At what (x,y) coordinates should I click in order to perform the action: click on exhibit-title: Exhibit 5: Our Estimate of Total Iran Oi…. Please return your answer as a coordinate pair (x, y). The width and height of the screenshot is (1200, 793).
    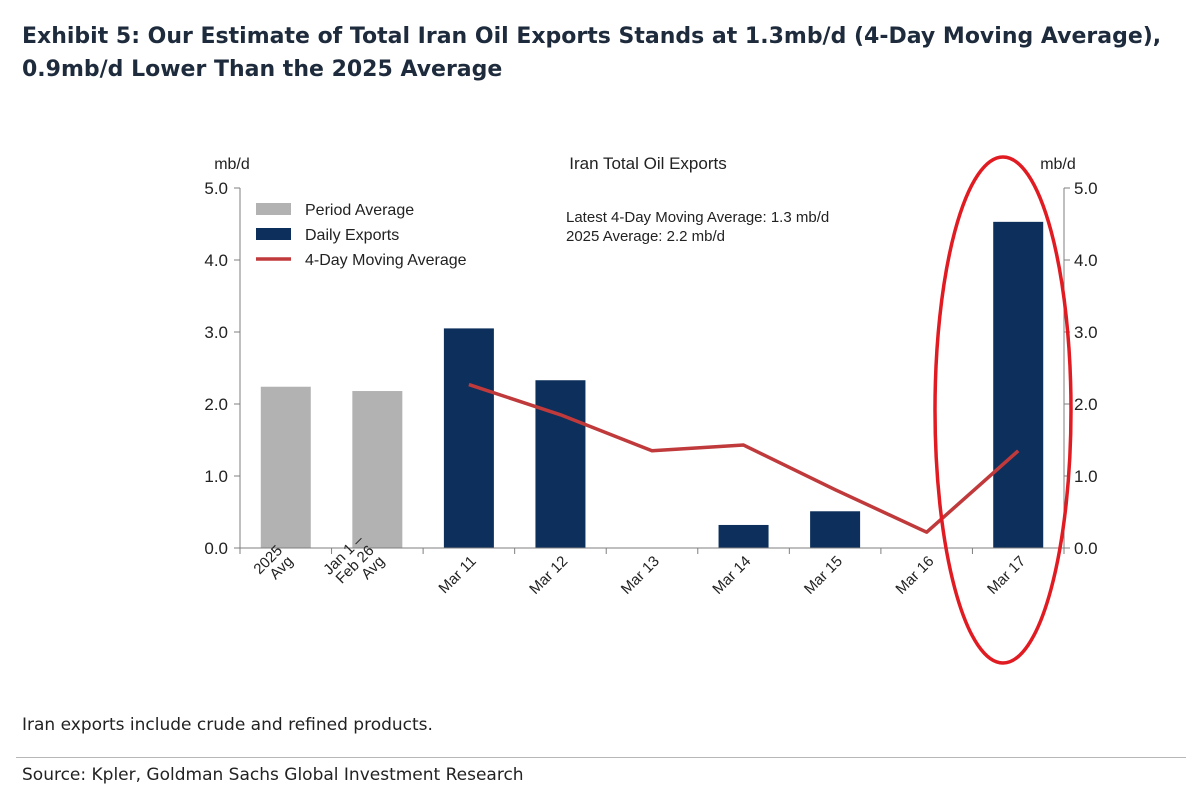
    Looking at the image, I should click on (604, 53).